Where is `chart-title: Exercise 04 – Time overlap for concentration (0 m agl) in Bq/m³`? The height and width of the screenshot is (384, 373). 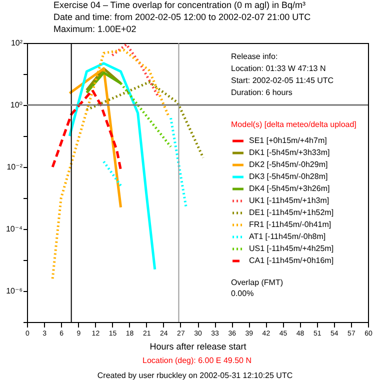
chart-title: Exercise 04 – Time overlap for concentration (0 m agl) in Bq/m³ is located at coordinates (179, 5).